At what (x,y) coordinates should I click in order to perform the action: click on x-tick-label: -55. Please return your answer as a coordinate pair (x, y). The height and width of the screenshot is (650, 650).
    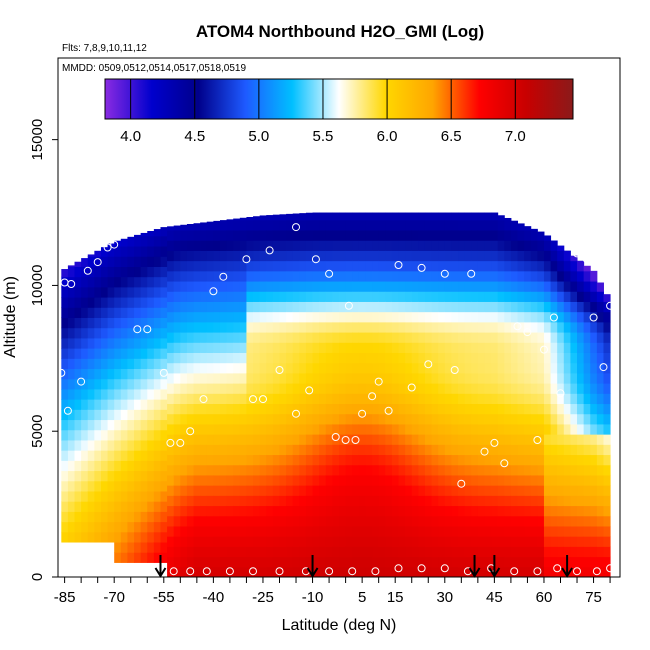
    Looking at the image, I should click on (164, 597).